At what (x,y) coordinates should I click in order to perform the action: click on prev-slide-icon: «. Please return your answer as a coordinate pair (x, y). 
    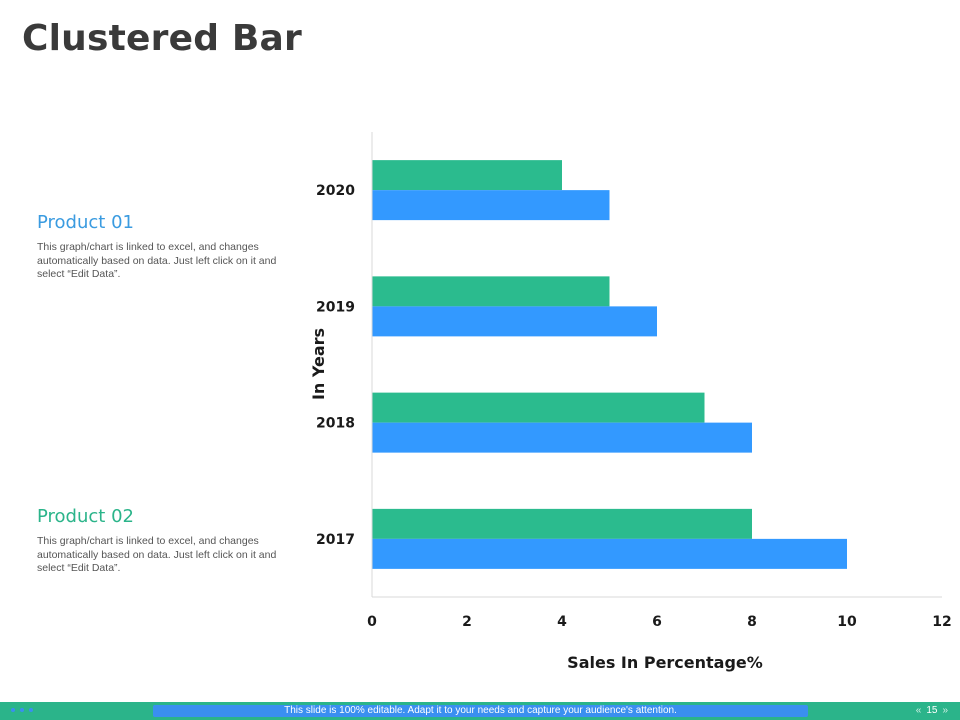
    Looking at the image, I should click on (918, 710).